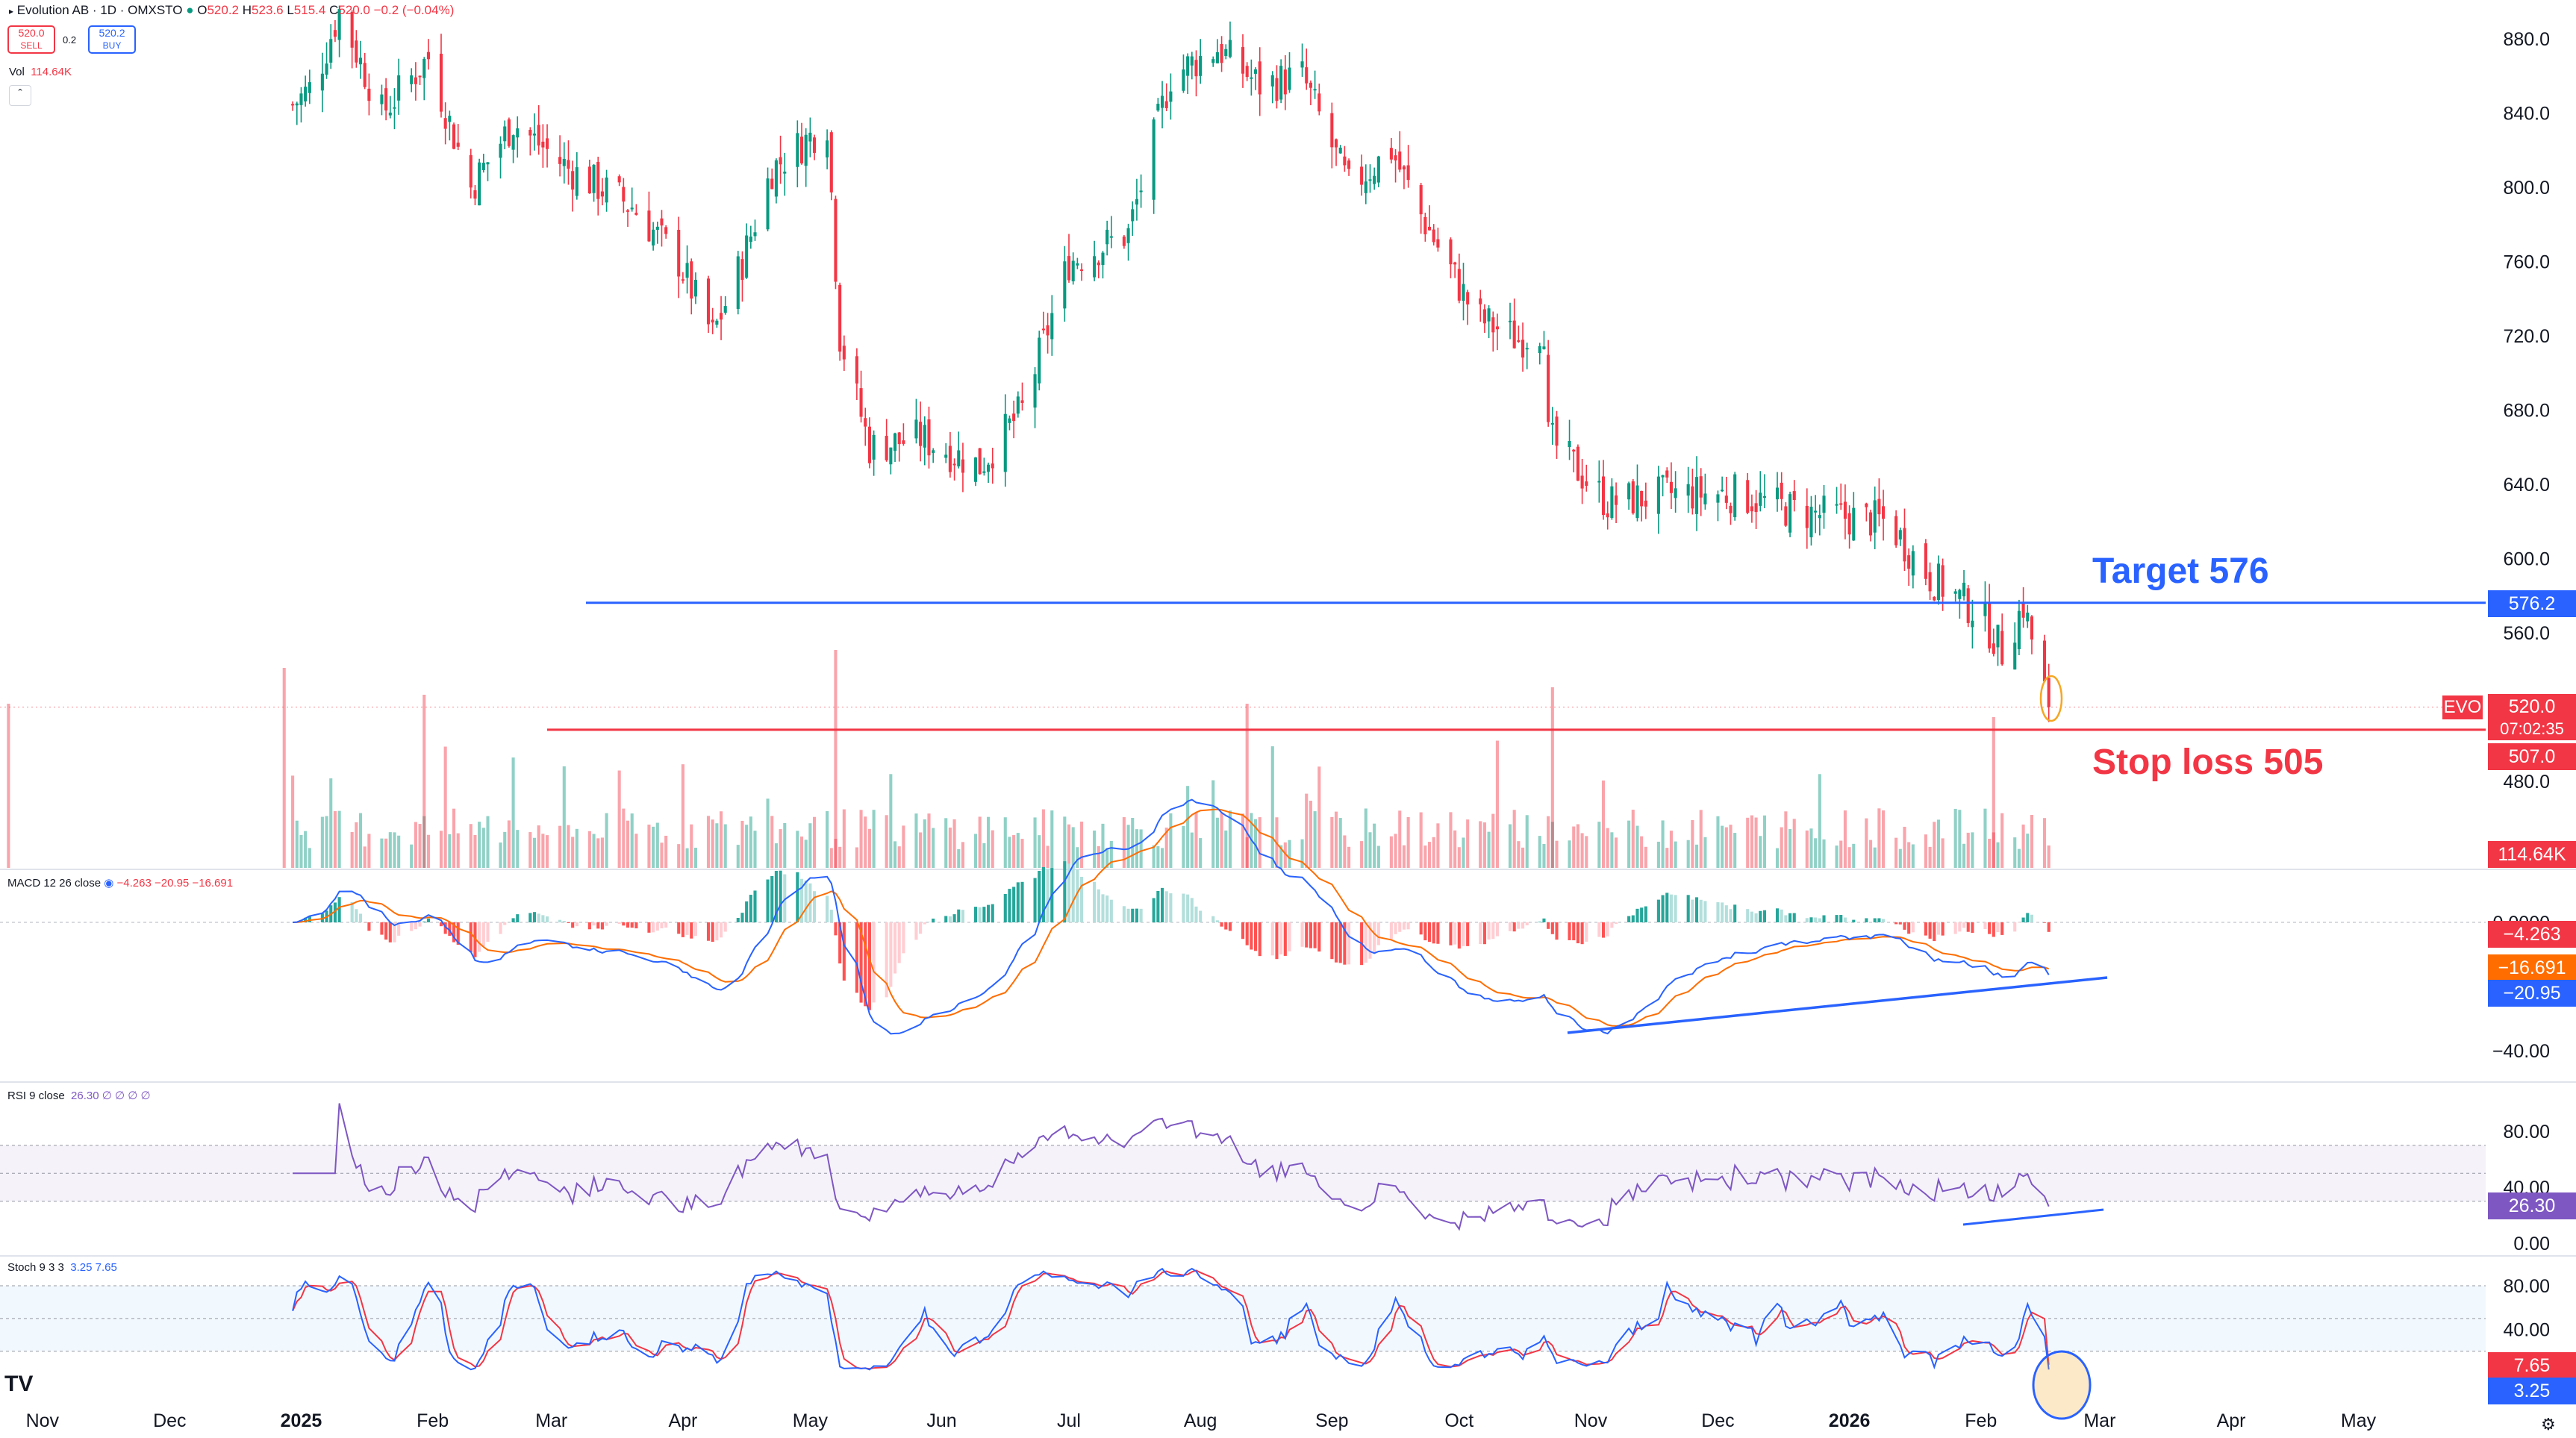 The height and width of the screenshot is (1438, 2576). Describe the element at coordinates (62, 1267) in the screenshot. I see `stoch-legend: Stoch 9 3 3 3.25 7.65` at that location.